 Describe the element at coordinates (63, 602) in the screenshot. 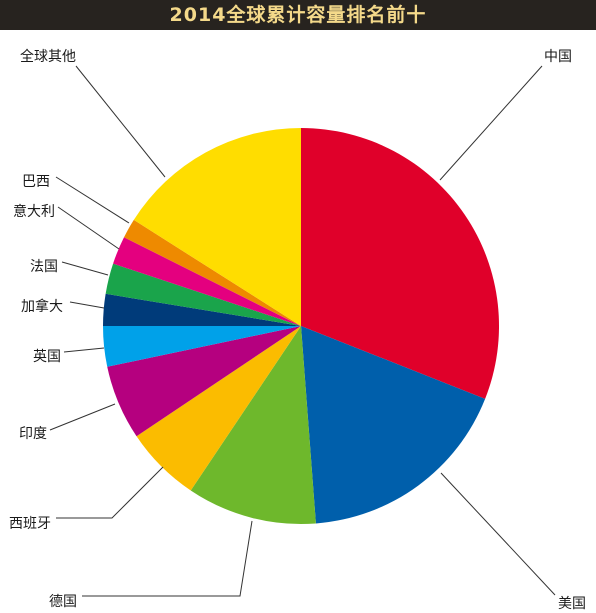

I see `slice-label-2: 德国` at that location.